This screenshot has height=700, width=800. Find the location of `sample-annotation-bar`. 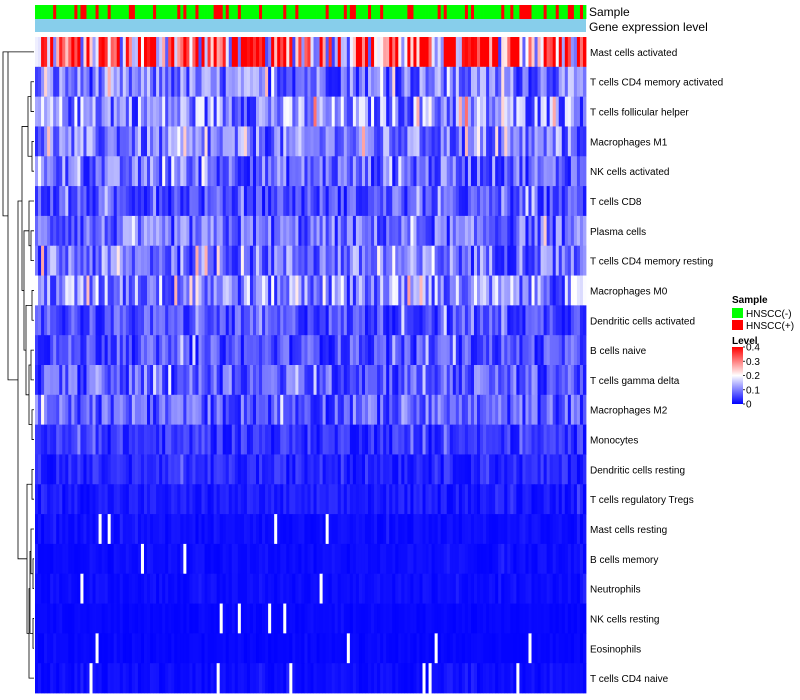

sample-annotation-bar is located at coordinates (311, 12).